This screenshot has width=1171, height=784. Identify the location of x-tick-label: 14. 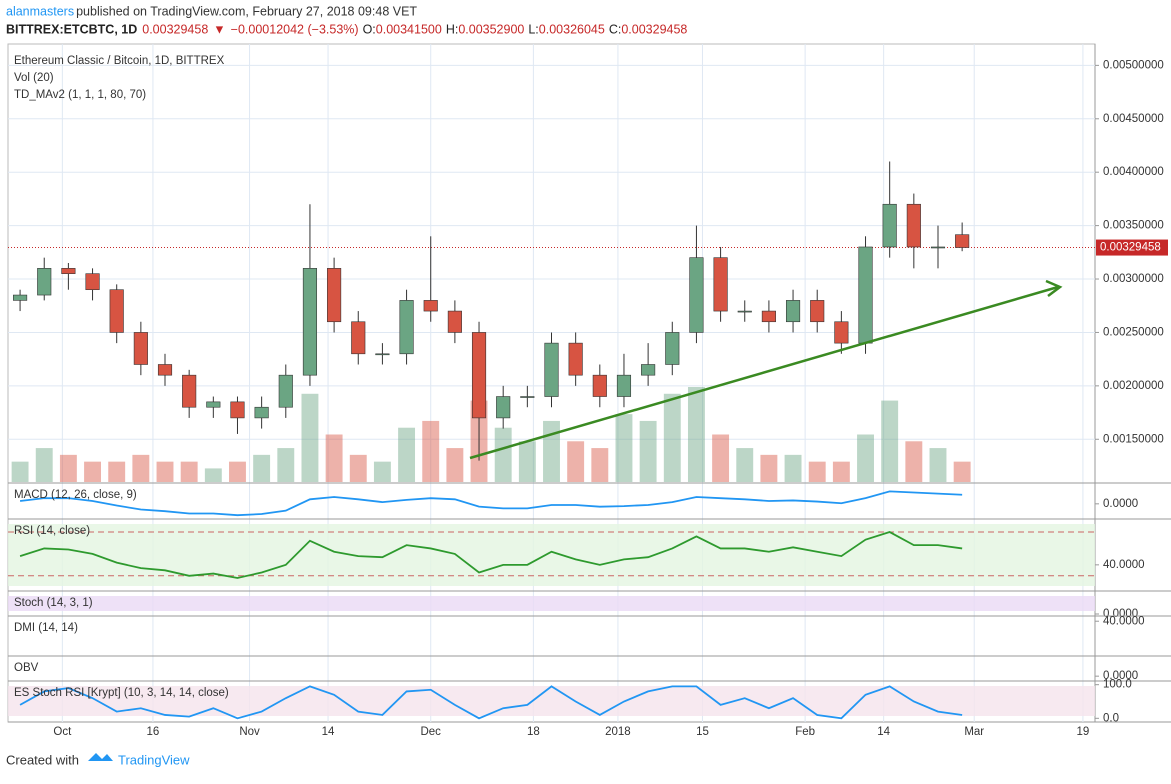
(883, 732).